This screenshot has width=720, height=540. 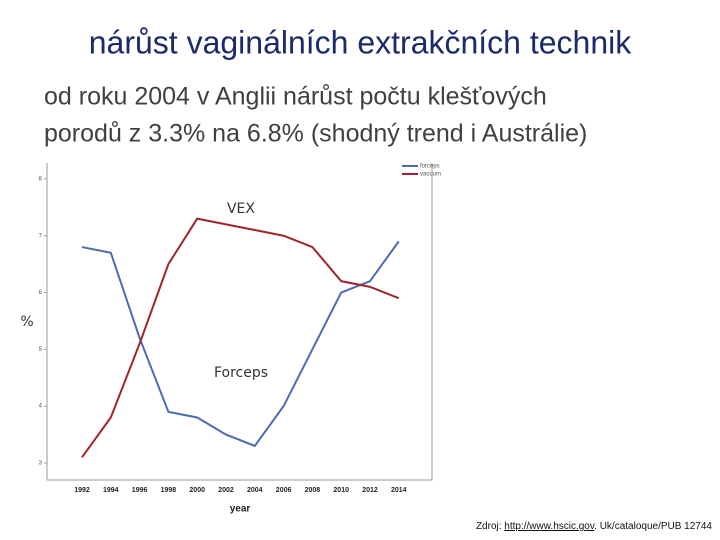 I want to click on y-axis-label: %, so click(x=26, y=322).